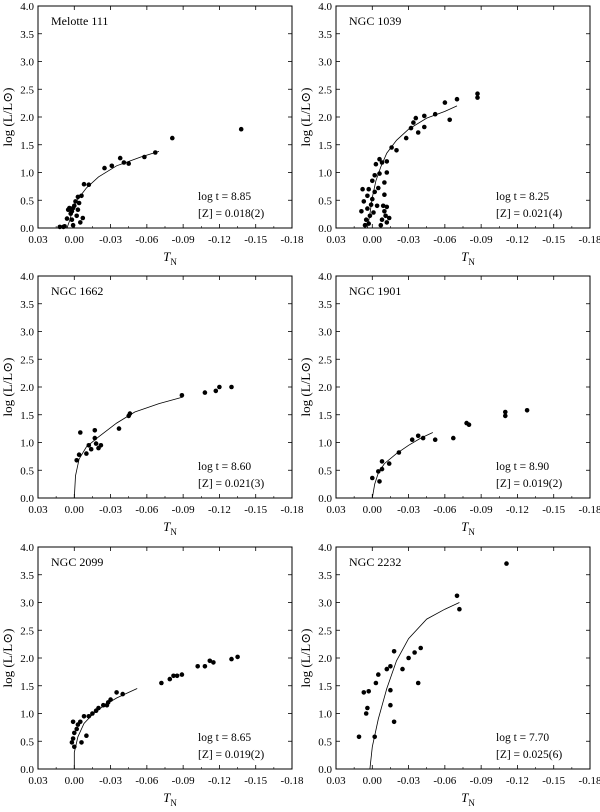 This screenshot has height=812, width=600. What do you see at coordinates (325, 333) in the screenshot?
I see `y-tick-label: 3.0` at bounding box center [325, 333].